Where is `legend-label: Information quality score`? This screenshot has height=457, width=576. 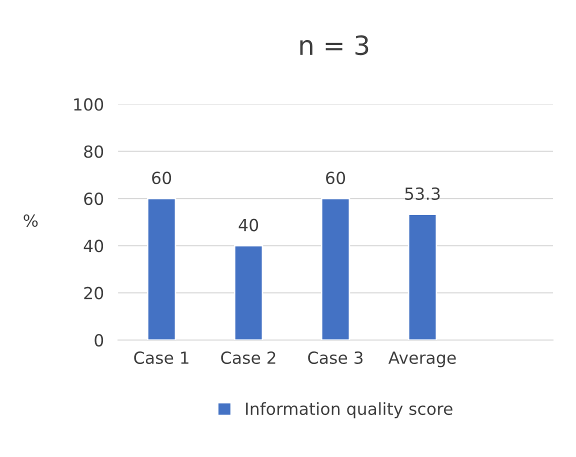
legend-label: Information quality score is located at coordinates (349, 410).